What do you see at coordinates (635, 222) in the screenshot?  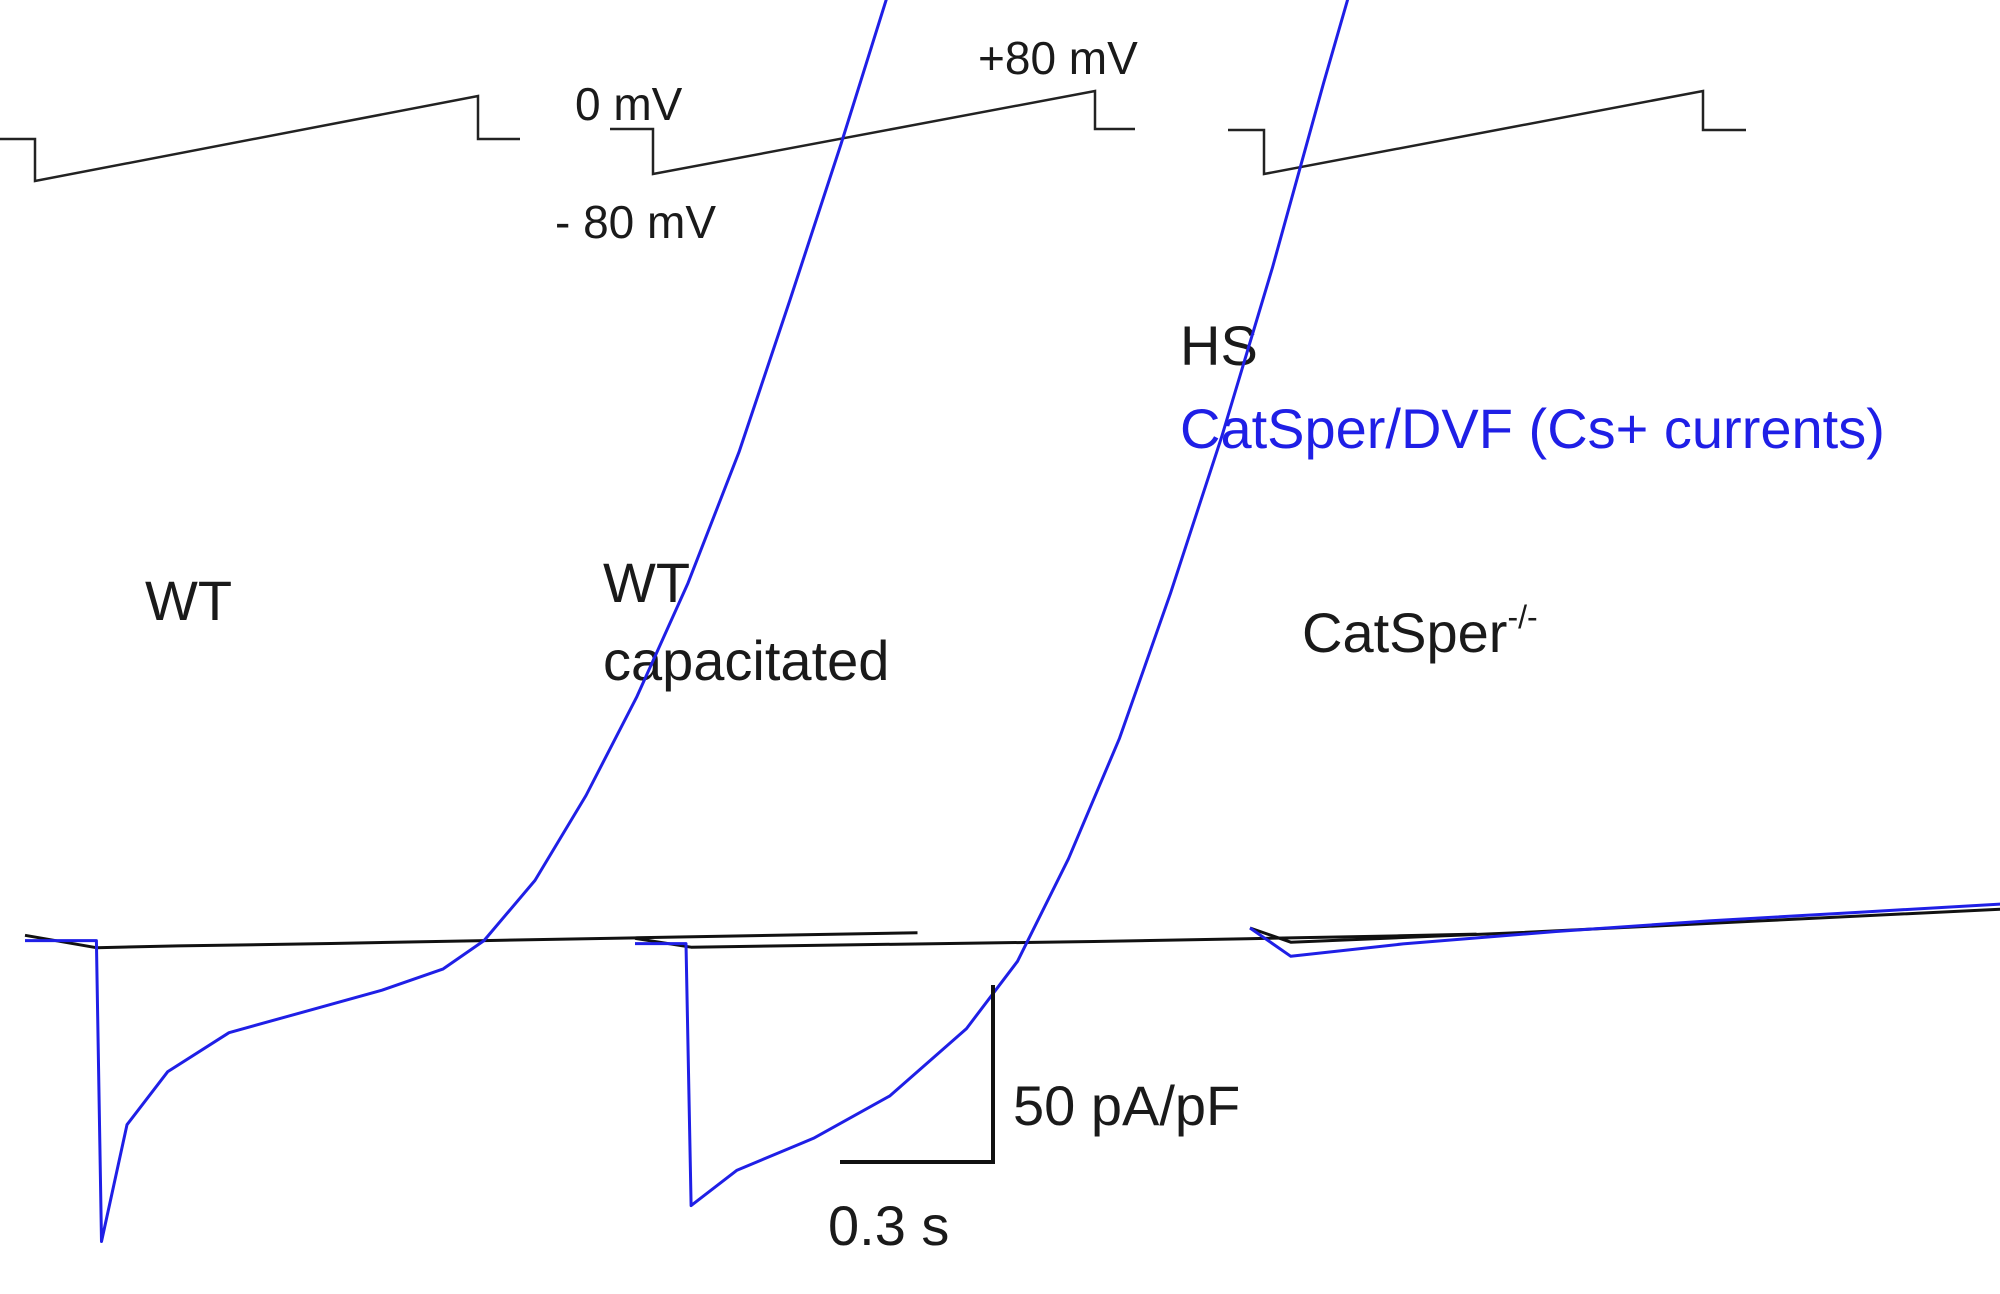 I see `protocol-low-label: - 80 mV` at bounding box center [635, 222].